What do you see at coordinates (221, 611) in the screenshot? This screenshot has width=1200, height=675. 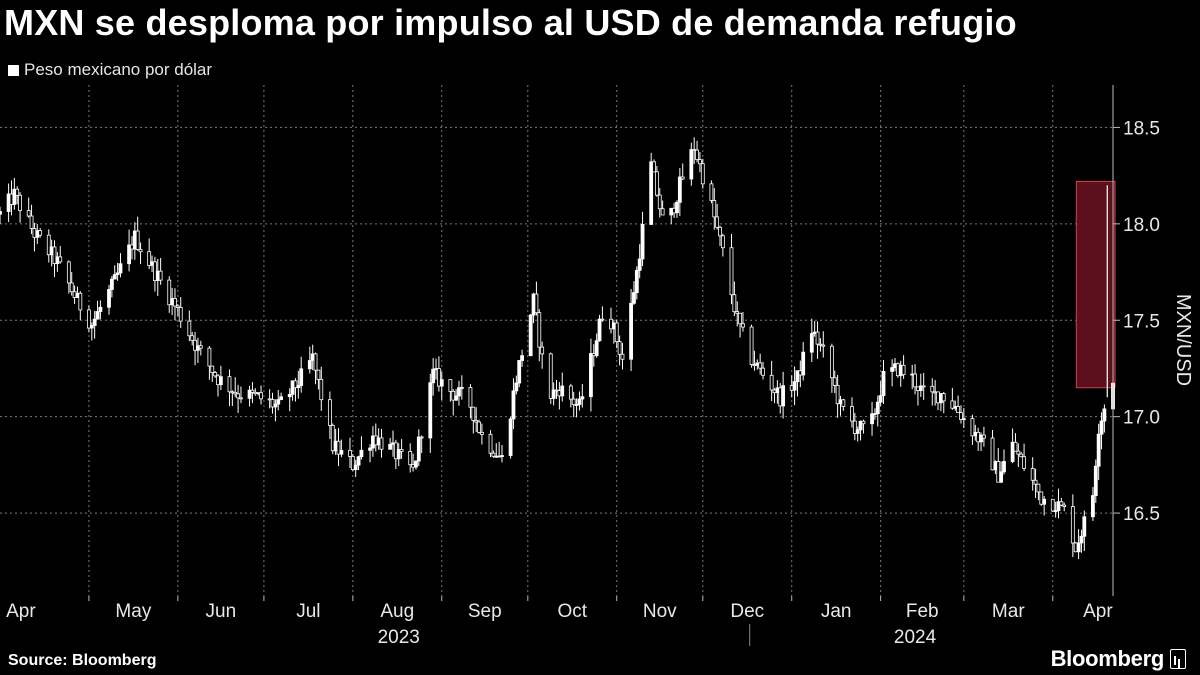 I see `x-month-label: Jun` at bounding box center [221, 611].